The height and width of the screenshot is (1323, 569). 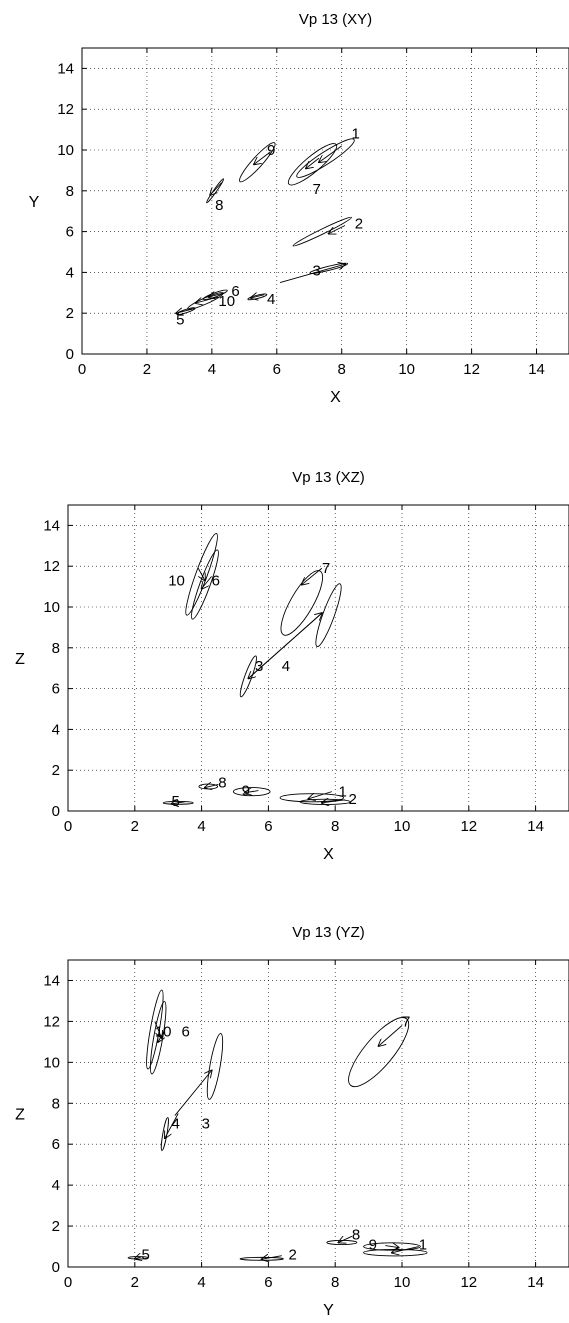 What do you see at coordinates (328, 477) in the screenshot?
I see `chart-title: Vp 13 (XZ)` at bounding box center [328, 477].